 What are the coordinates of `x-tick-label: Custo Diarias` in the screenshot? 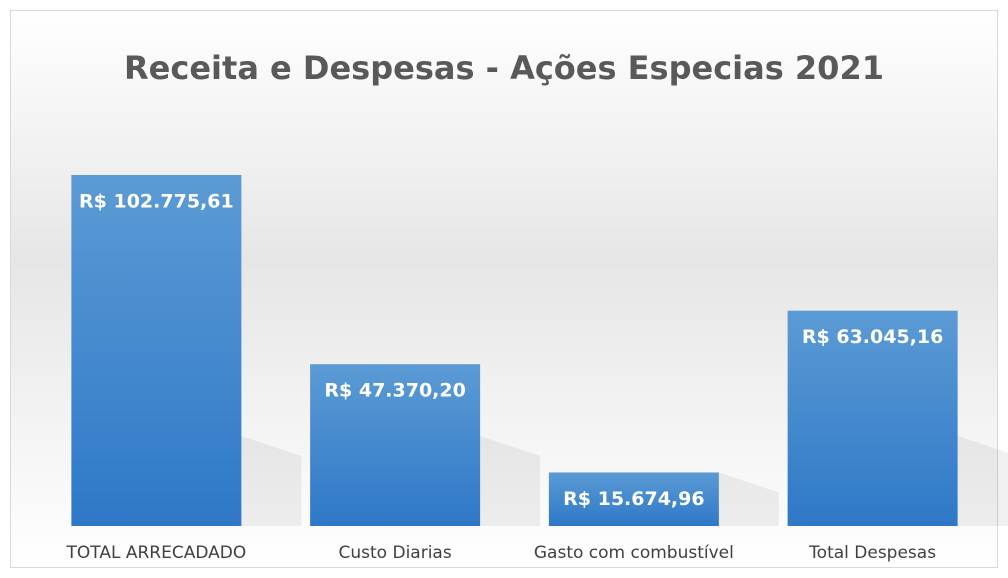 It's located at (395, 553).